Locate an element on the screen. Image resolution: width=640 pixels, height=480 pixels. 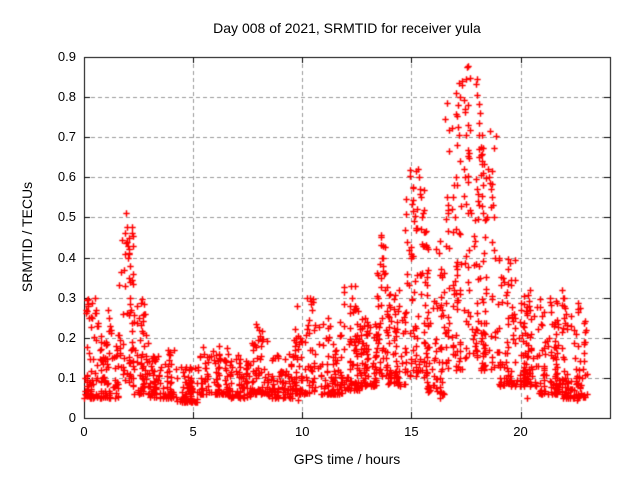
x-tick-label: 0 is located at coordinates (84, 431).